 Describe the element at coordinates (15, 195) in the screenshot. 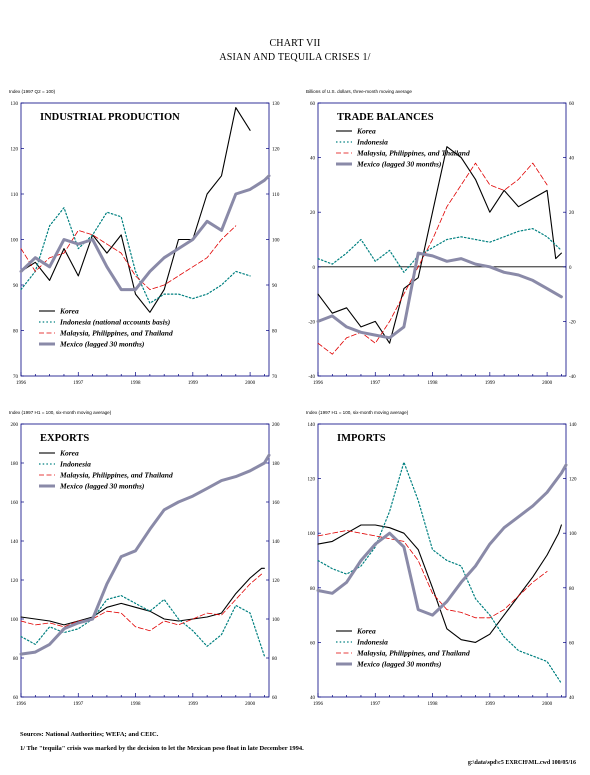

I see `y-tick-label: 110` at that location.